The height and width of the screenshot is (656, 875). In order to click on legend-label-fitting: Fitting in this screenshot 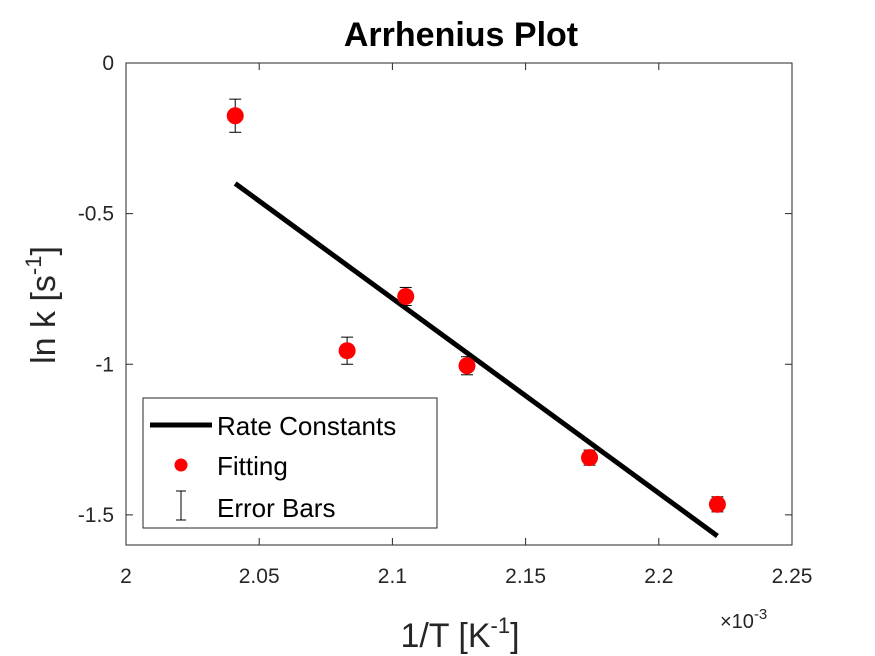, I will do `click(252, 466)`.